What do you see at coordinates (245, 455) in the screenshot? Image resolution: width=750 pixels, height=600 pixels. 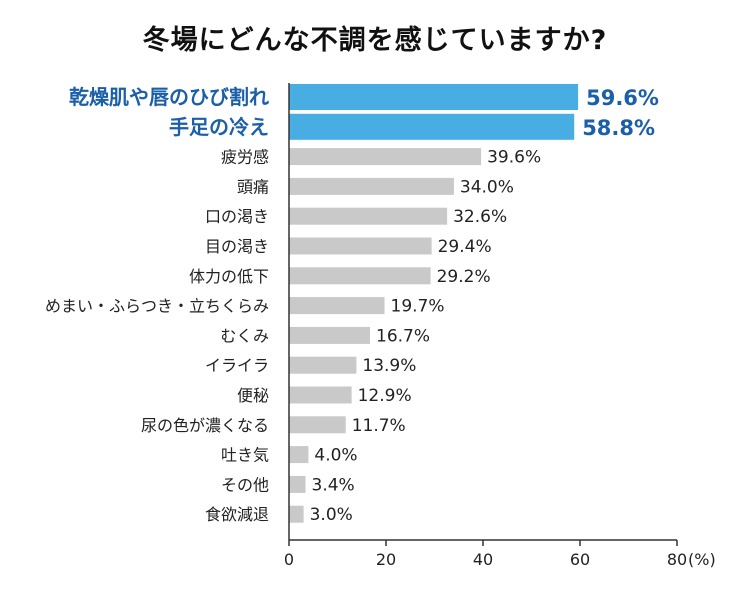 I see `category-label: 吐き気` at bounding box center [245, 455].